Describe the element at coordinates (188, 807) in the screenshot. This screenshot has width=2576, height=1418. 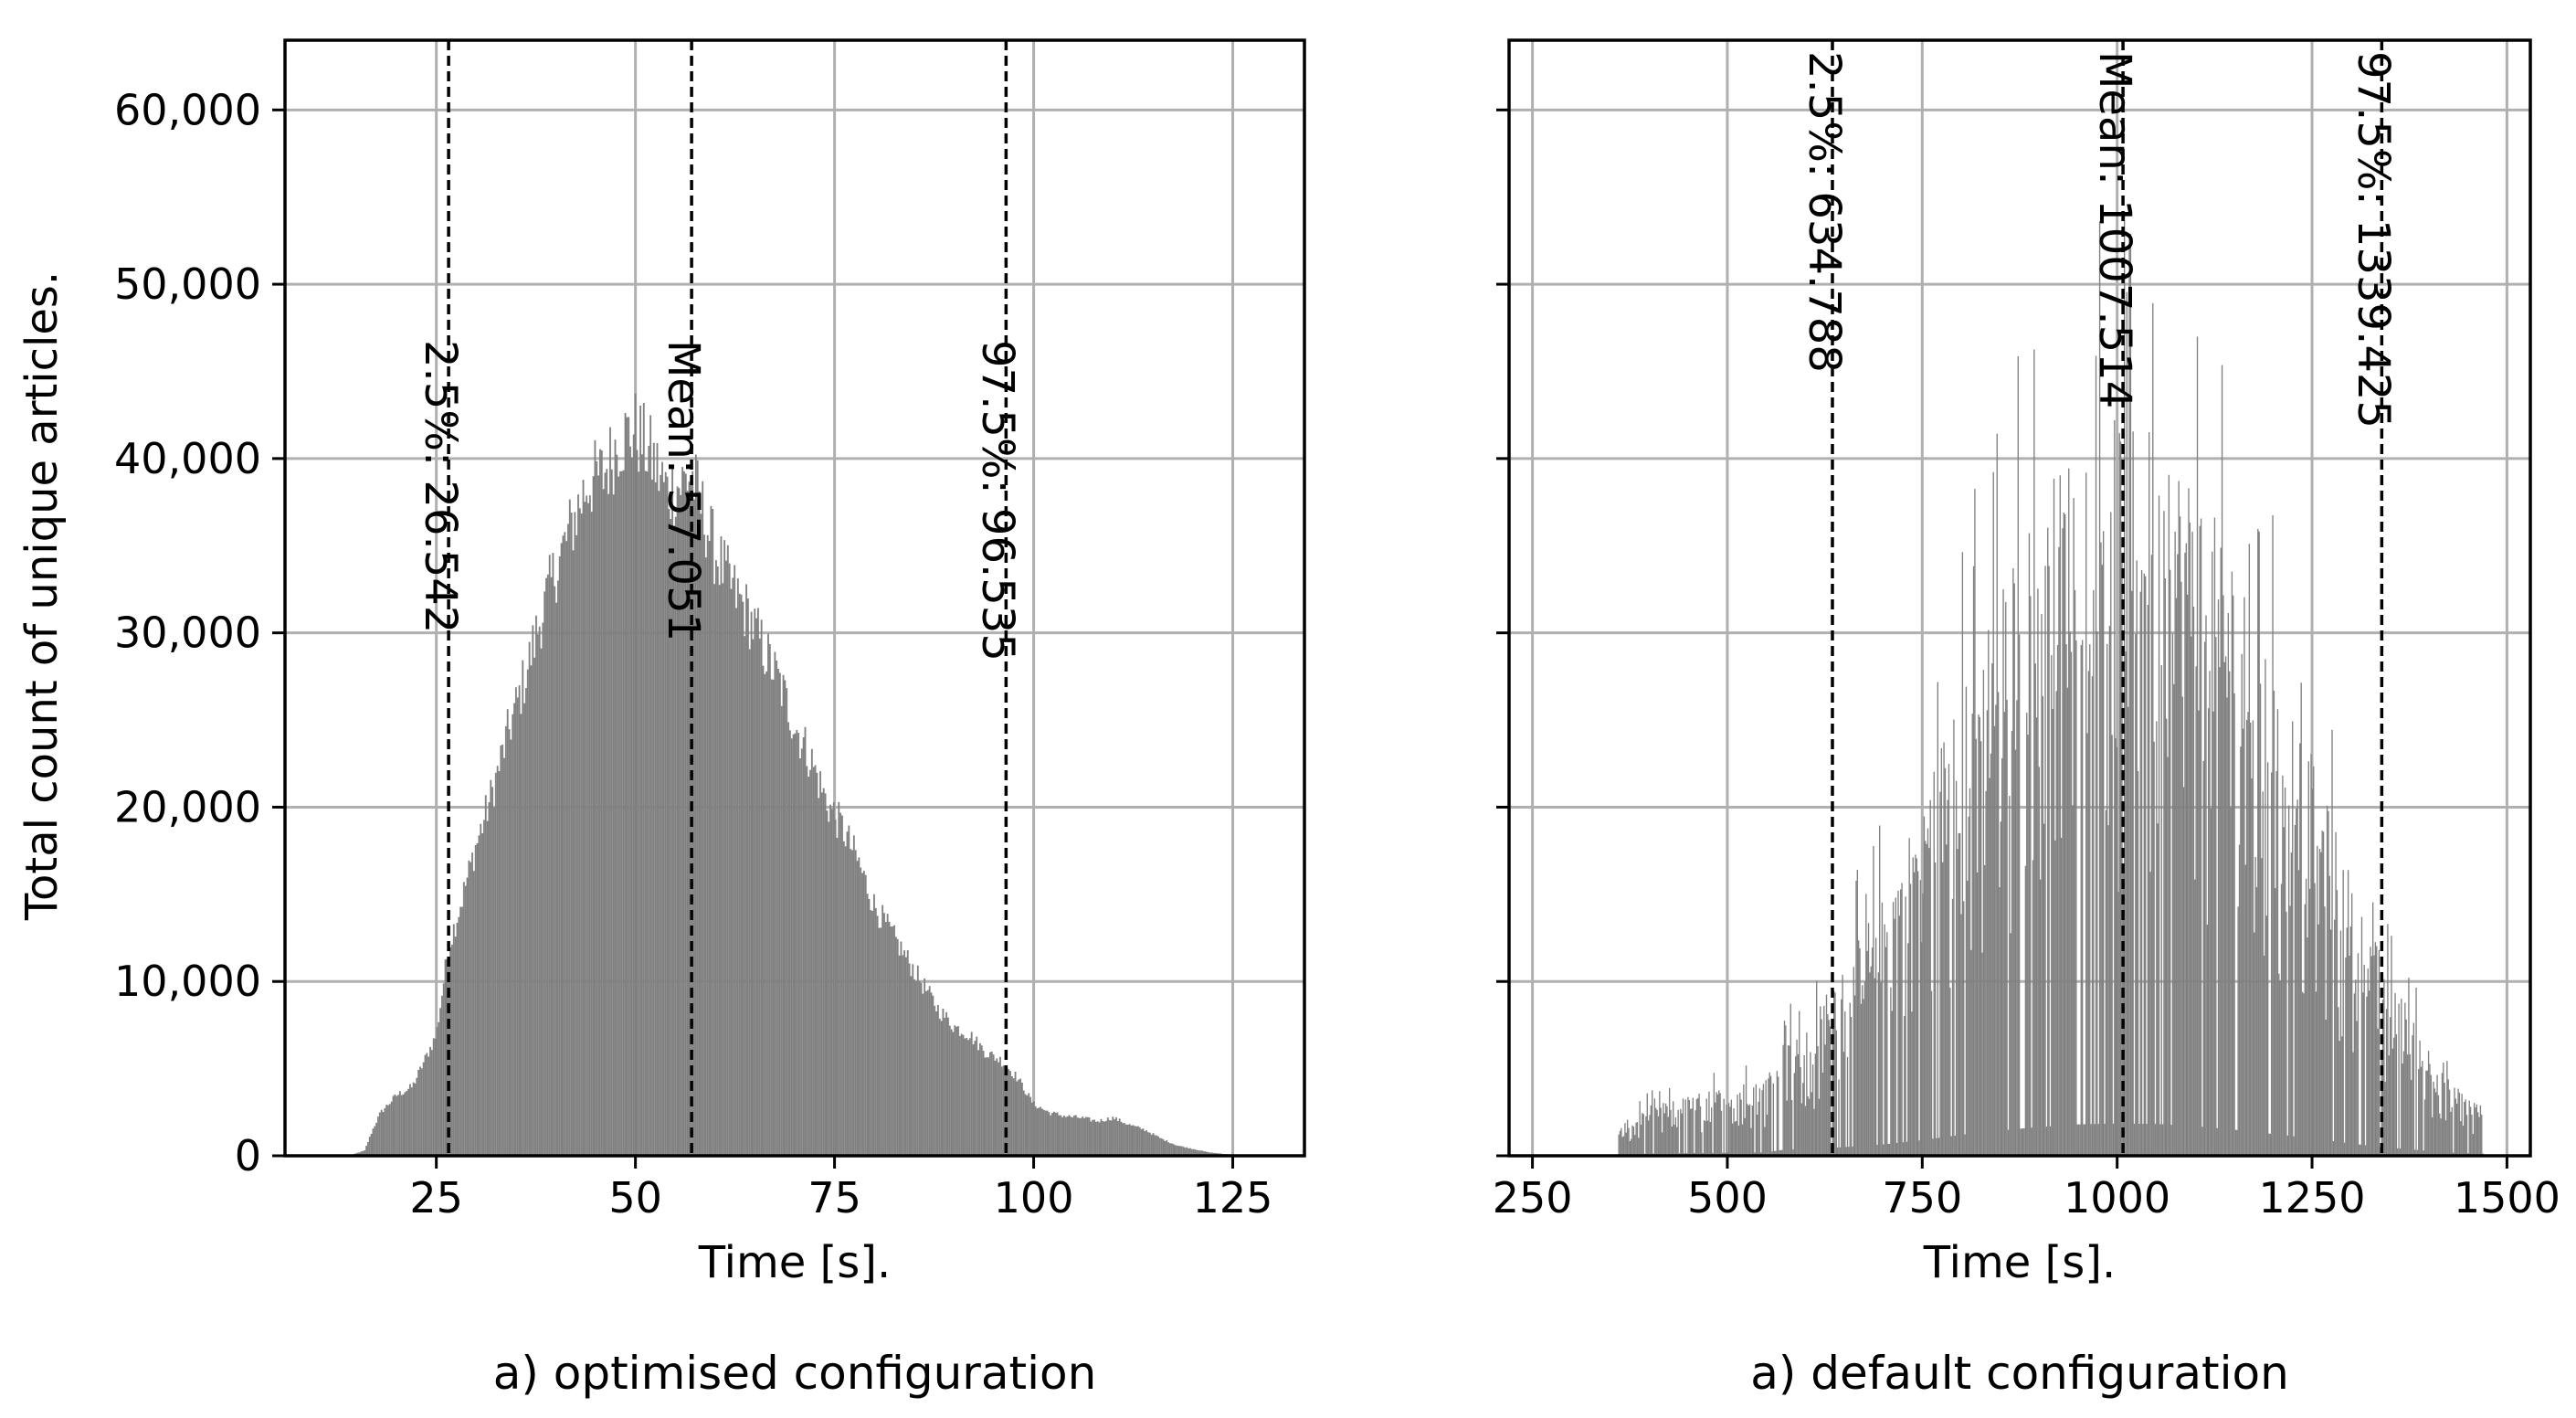
I see `opt-y-tick-label: 20,000` at that location.